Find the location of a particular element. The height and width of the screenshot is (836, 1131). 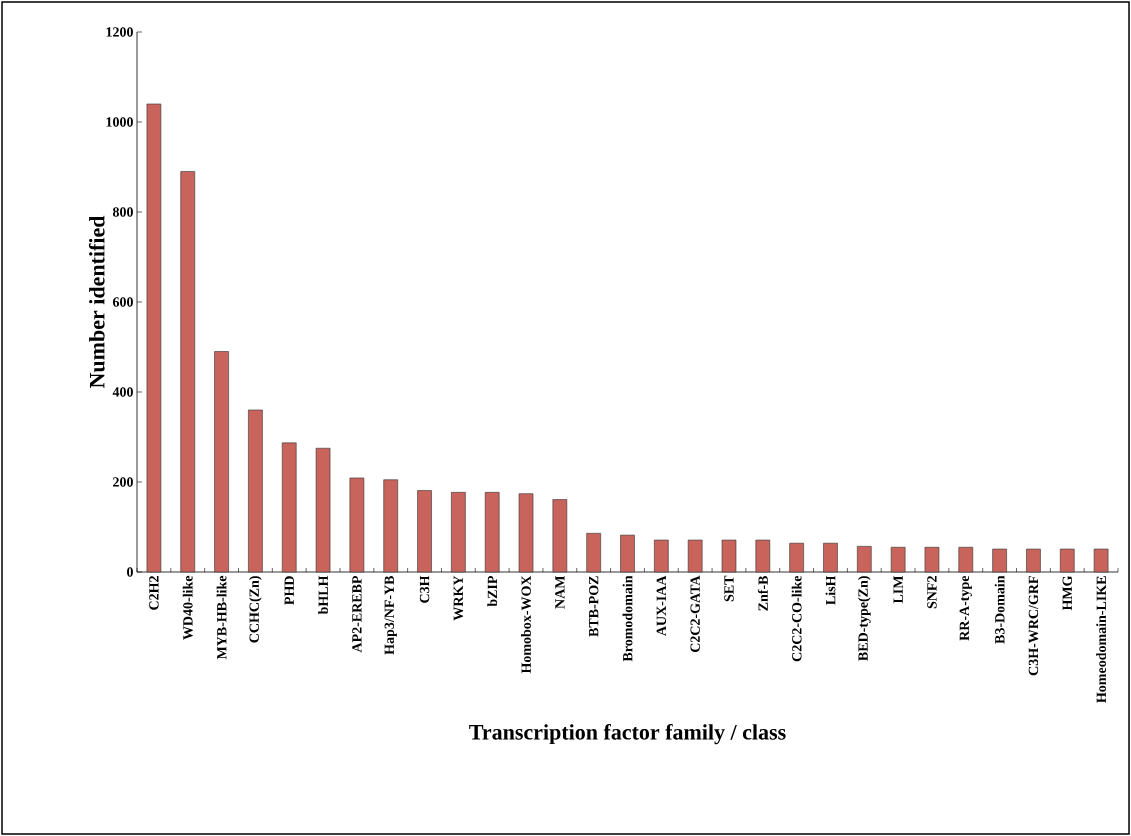

x-tick-label: AUX-IAA is located at coordinates (661, 606).